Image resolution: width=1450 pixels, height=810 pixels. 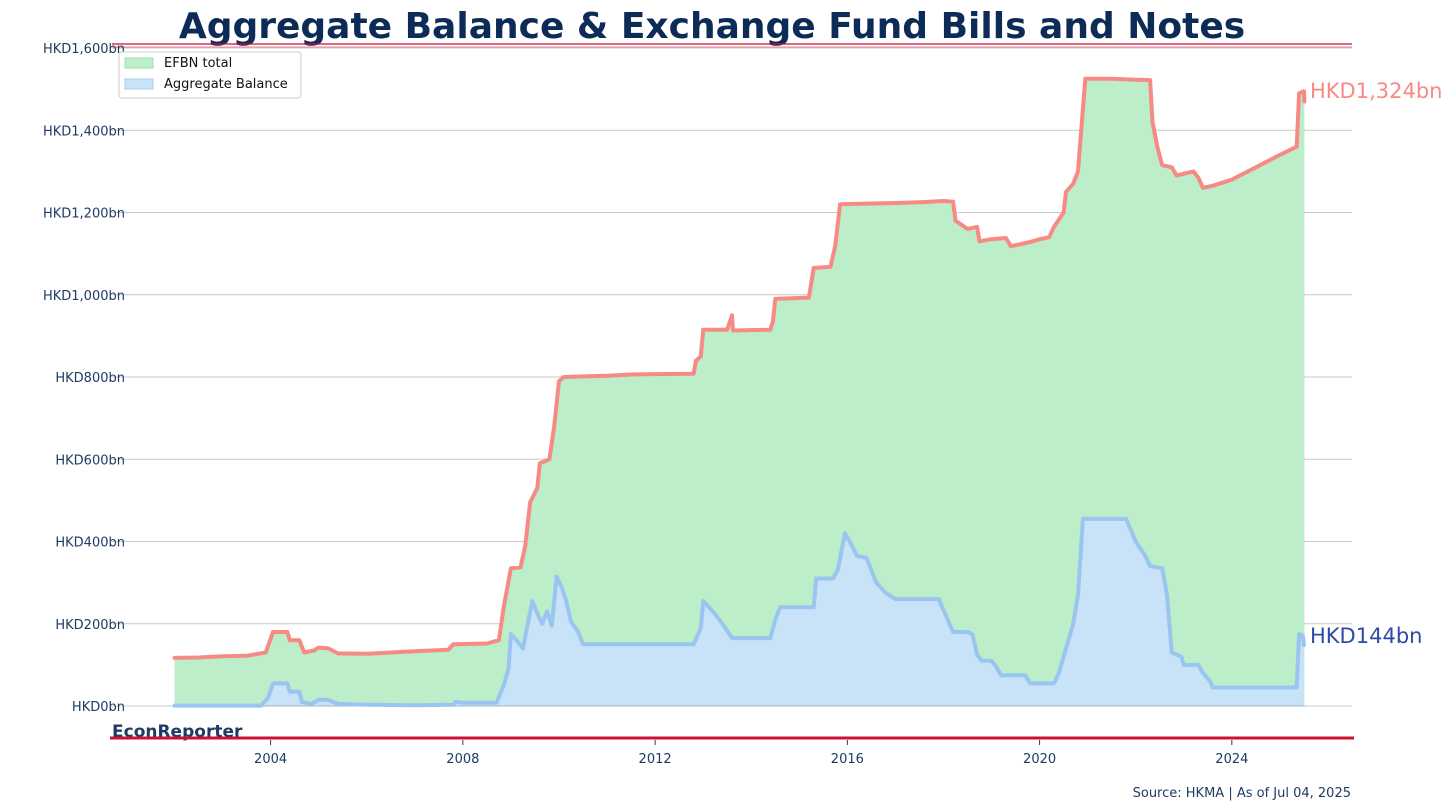 What do you see at coordinates (270, 759) in the screenshot?
I see `x-tick-label: 2004` at bounding box center [270, 759].